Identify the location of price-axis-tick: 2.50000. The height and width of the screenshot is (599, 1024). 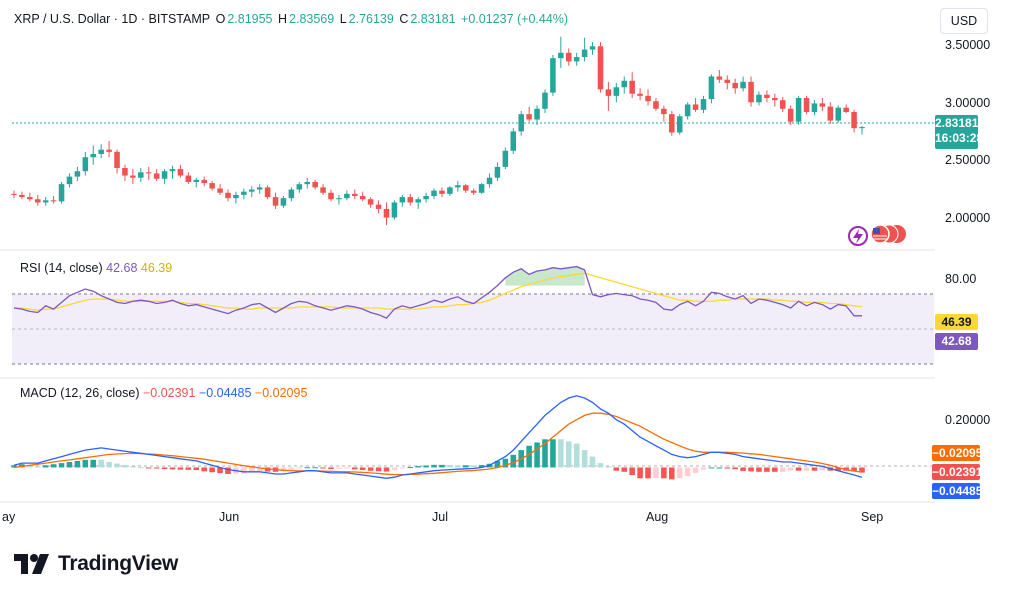
(968, 160).